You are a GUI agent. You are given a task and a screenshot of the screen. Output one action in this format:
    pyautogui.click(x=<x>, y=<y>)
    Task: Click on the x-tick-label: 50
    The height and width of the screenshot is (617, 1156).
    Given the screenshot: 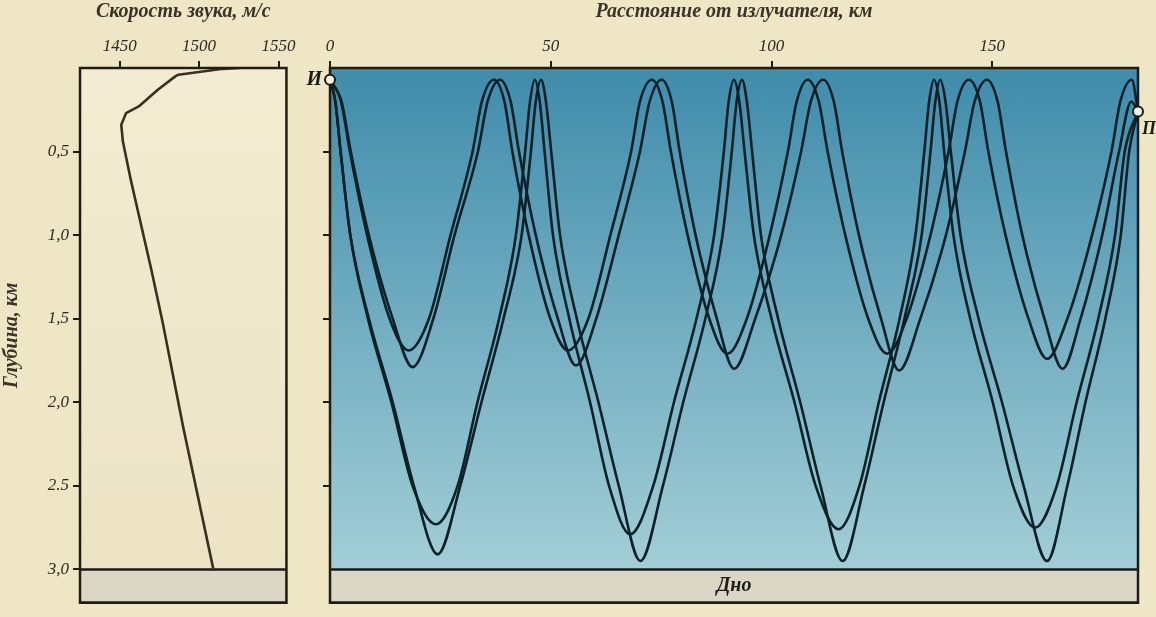 What is the action you would take?
    pyautogui.click(x=551, y=46)
    